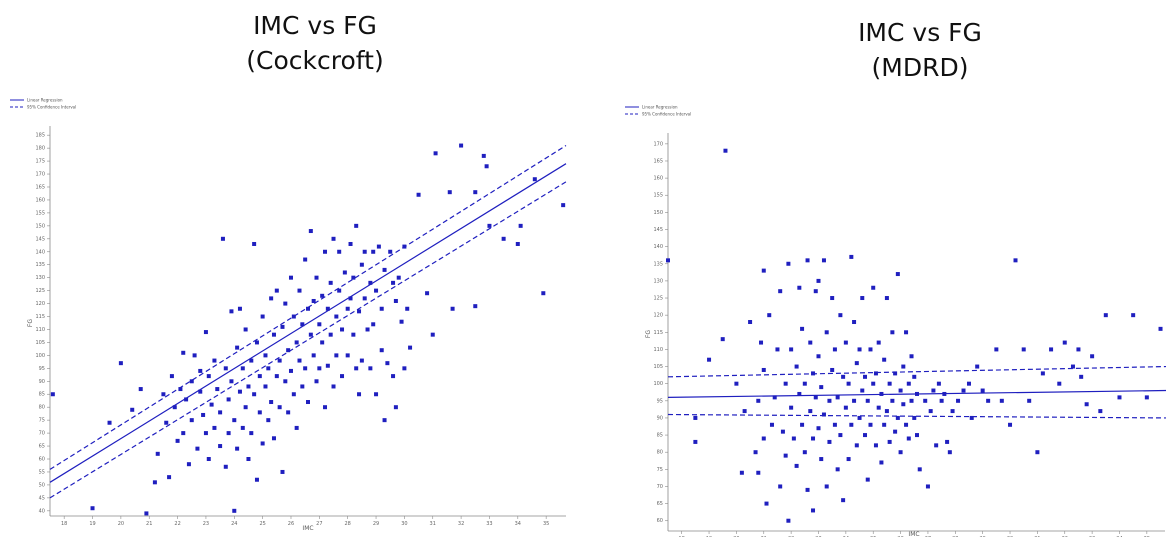 The width and height of the screenshot is (1166, 537). Describe the element at coordinates (461, 524) in the screenshot. I see `x-tick-label: 32` at that location.